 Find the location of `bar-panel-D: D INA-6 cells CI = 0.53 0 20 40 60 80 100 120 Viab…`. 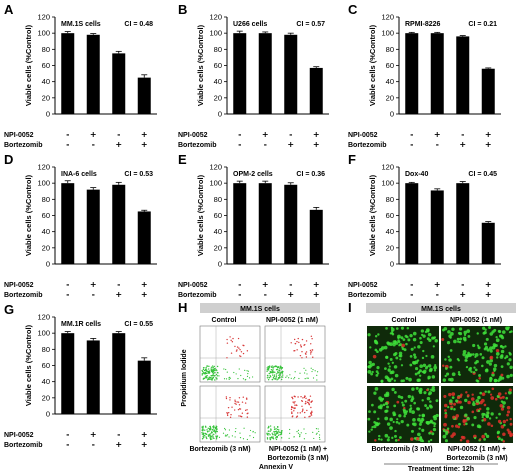

bar-panel-D: D INA-6 cells CI = 0.53 0 20 40 60 80 100 120 Viab… is located at coordinates (80, 225).